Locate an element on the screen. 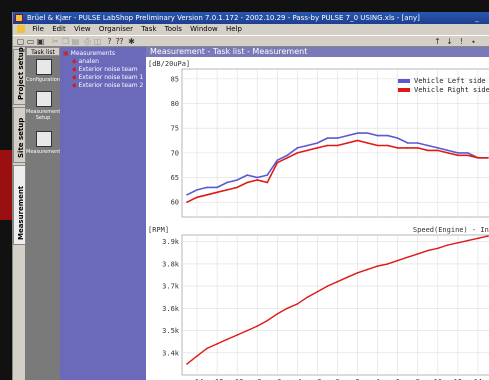 Image resolution: width=489 pixels, height=380 pixels. preview-icon: ◫ is located at coordinates (97, 41).